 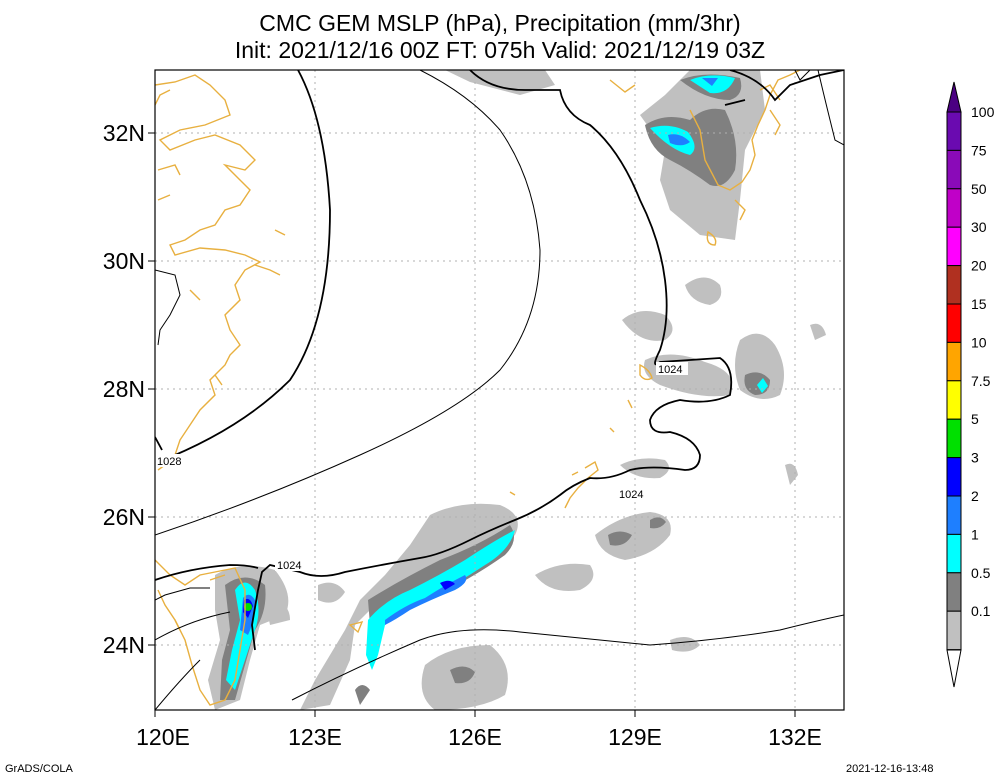 What do you see at coordinates (124, 133) in the screenshot?
I see `lat-label: 32N` at bounding box center [124, 133].